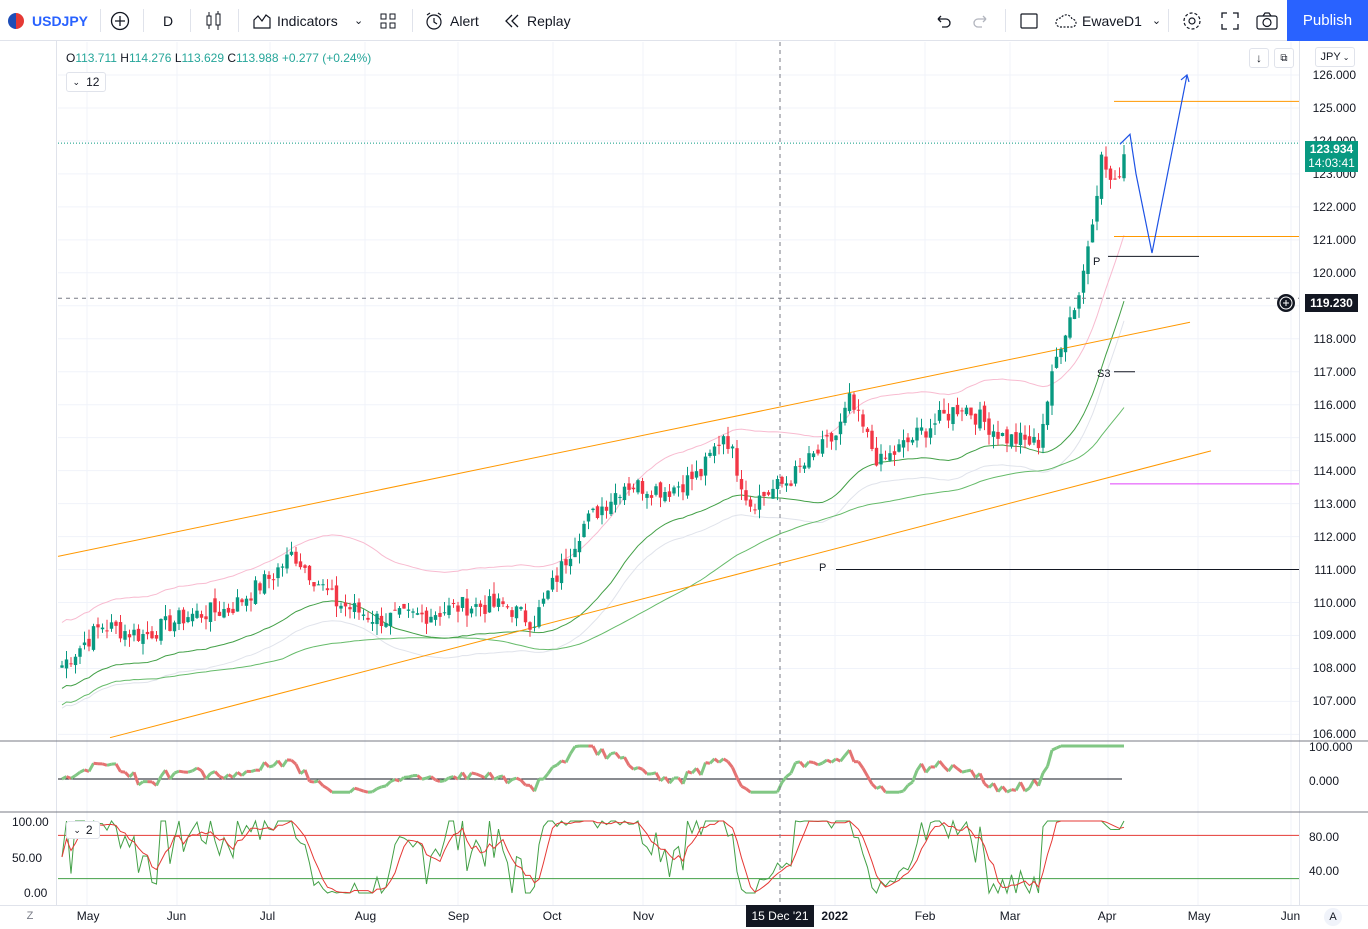  Describe the element at coordinates (1259, 58) in the screenshot. I see `scroll-down-button: ↓` at that location.